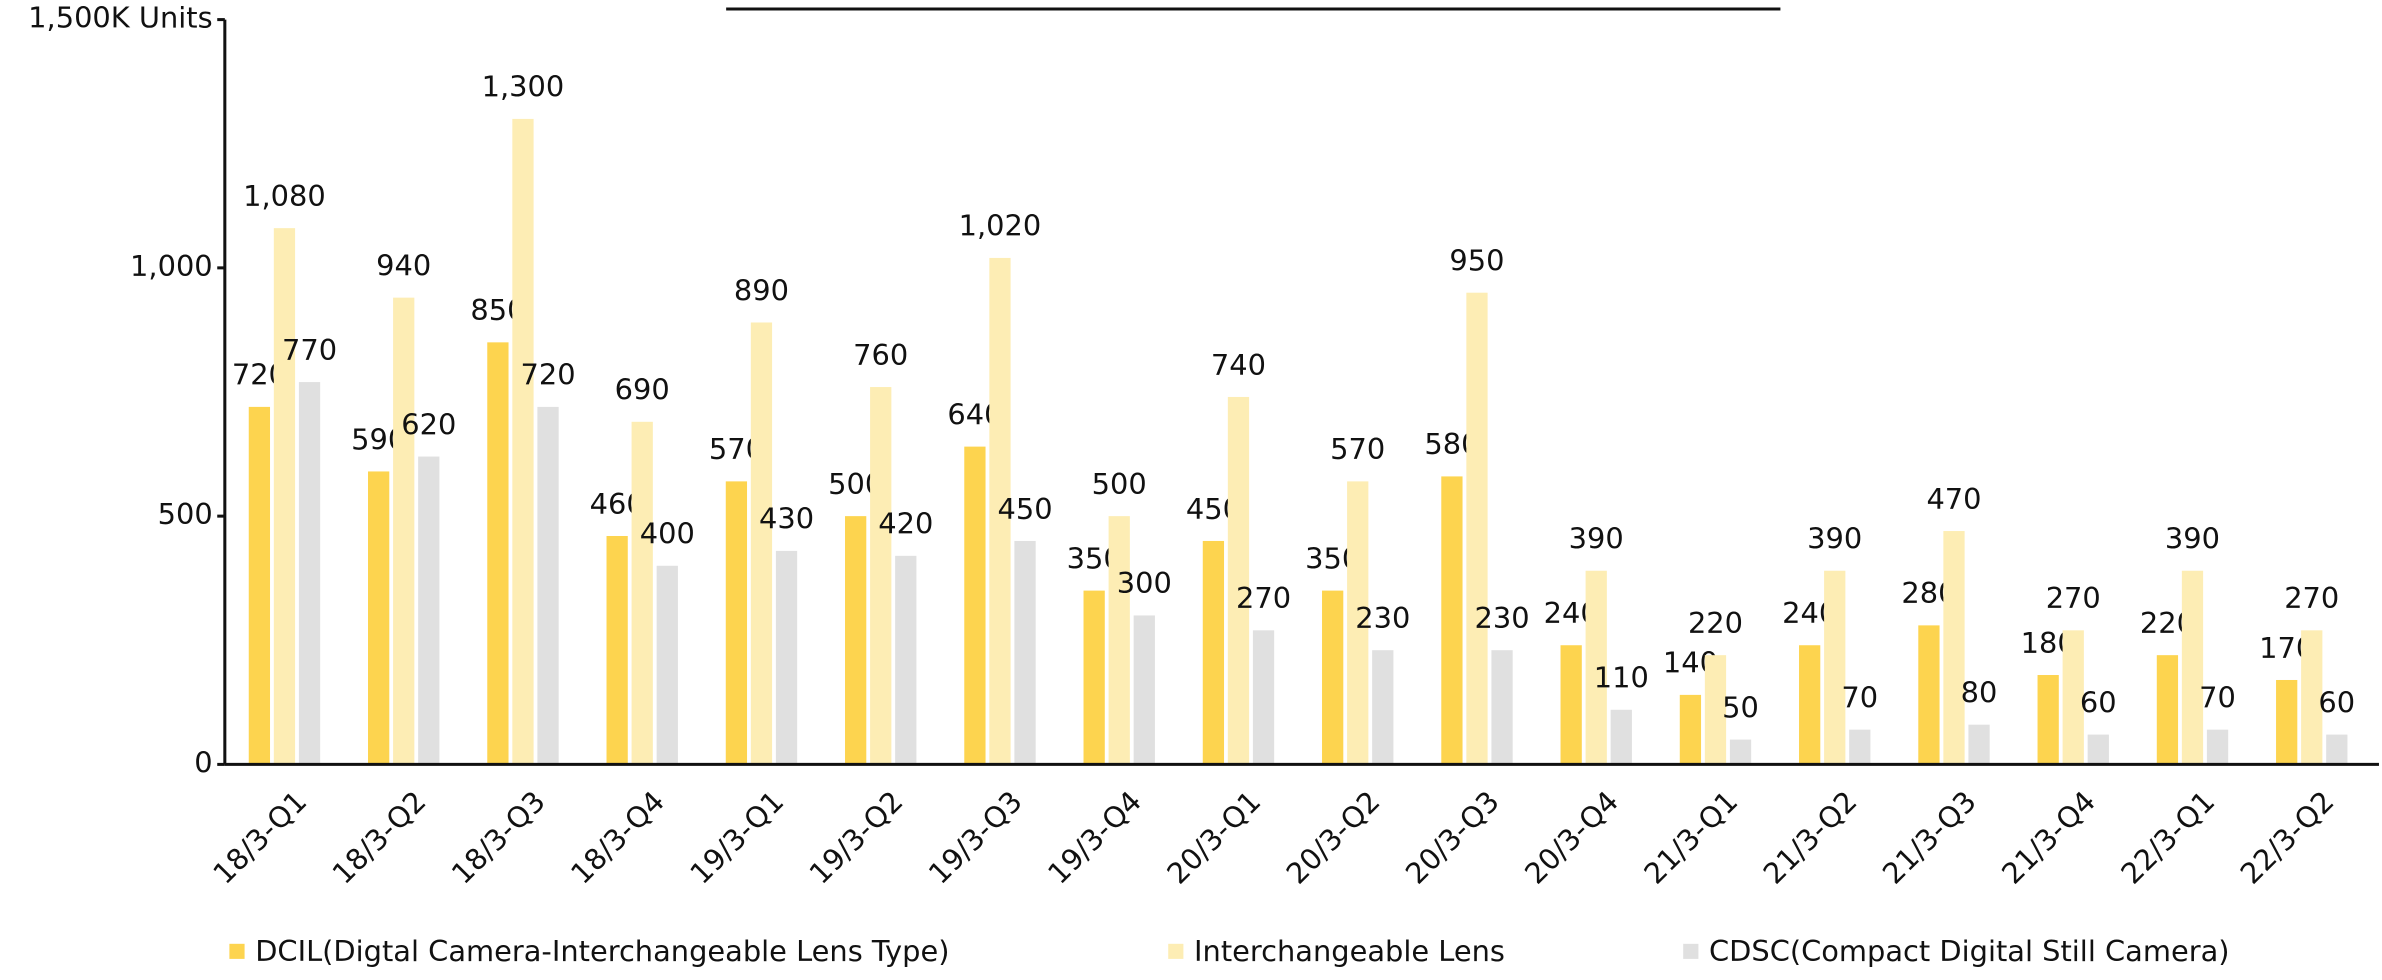 This screenshot has height=980, width=2382. I want to click on x-tick-label: 18/3-Q2, so click(378, 837).